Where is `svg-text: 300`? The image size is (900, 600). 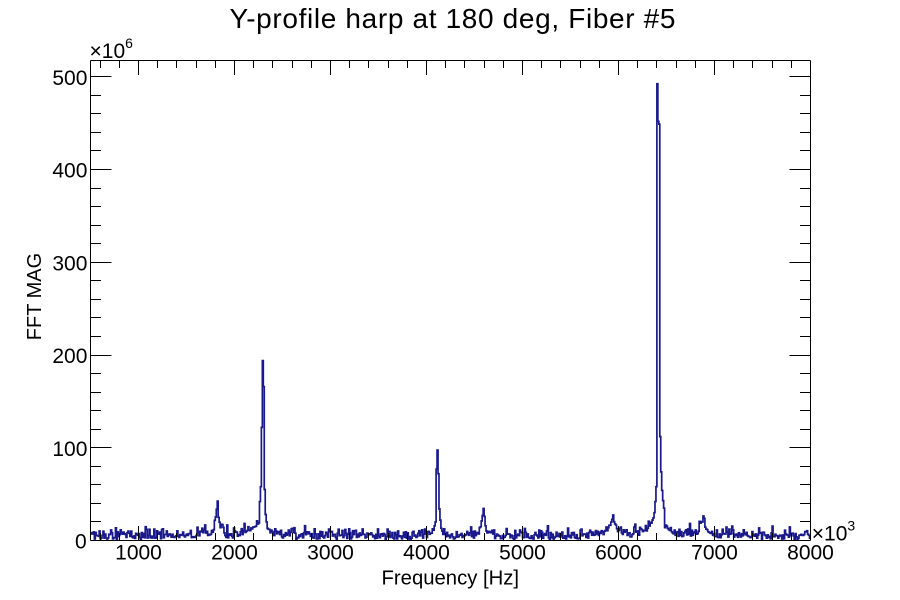
svg-text: 300 is located at coordinates (69, 263).